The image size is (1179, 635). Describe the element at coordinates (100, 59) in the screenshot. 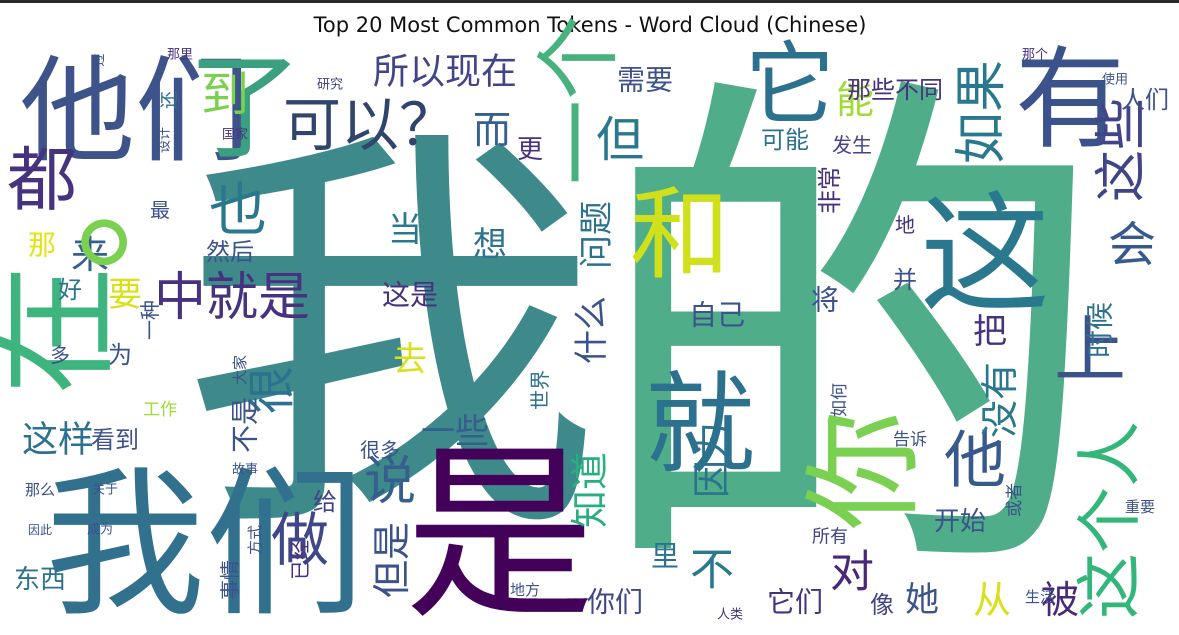

I see `word: 过` at that location.